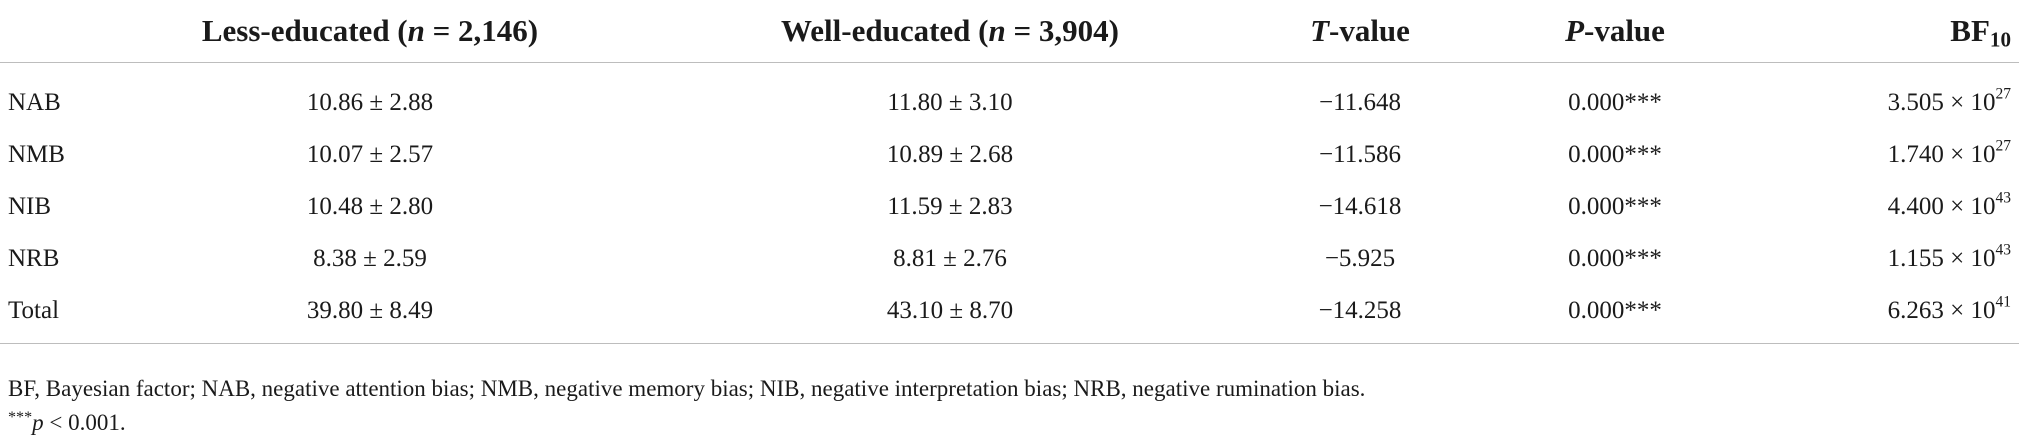 The height and width of the screenshot is (446, 2019). Describe the element at coordinates (1980, 32) in the screenshot. I see `header-bf10: BF10` at that location.